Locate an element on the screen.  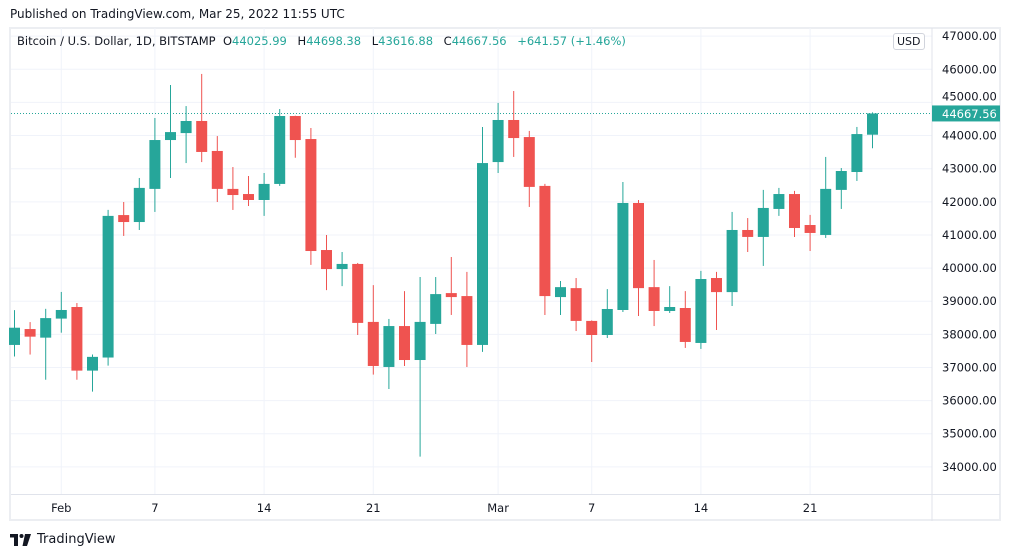
open-label: O is located at coordinates (227, 41).